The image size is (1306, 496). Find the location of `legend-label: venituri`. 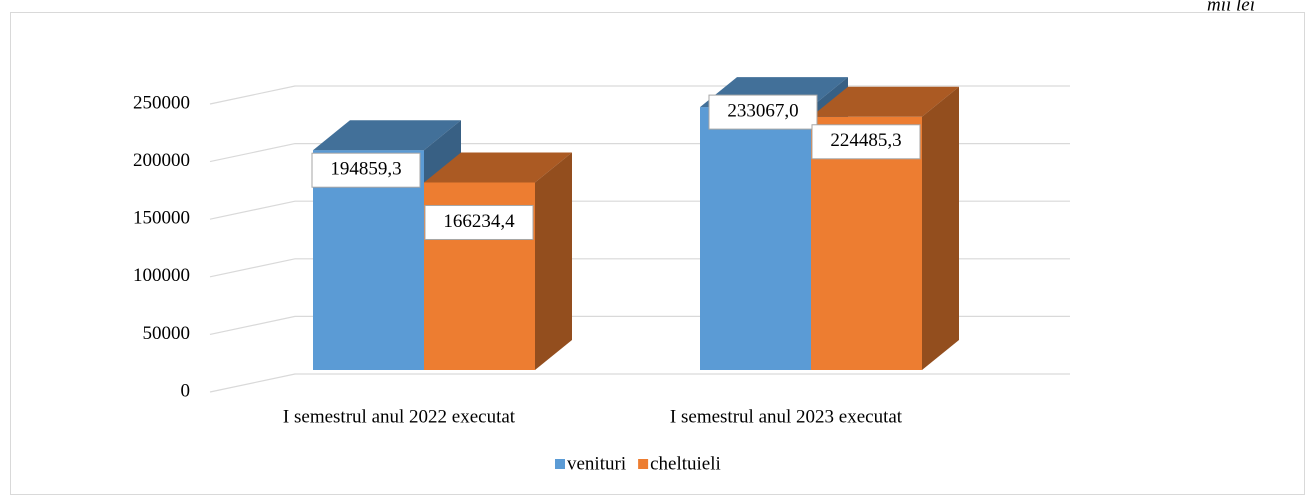

legend-label: venituri is located at coordinates (596, 463).